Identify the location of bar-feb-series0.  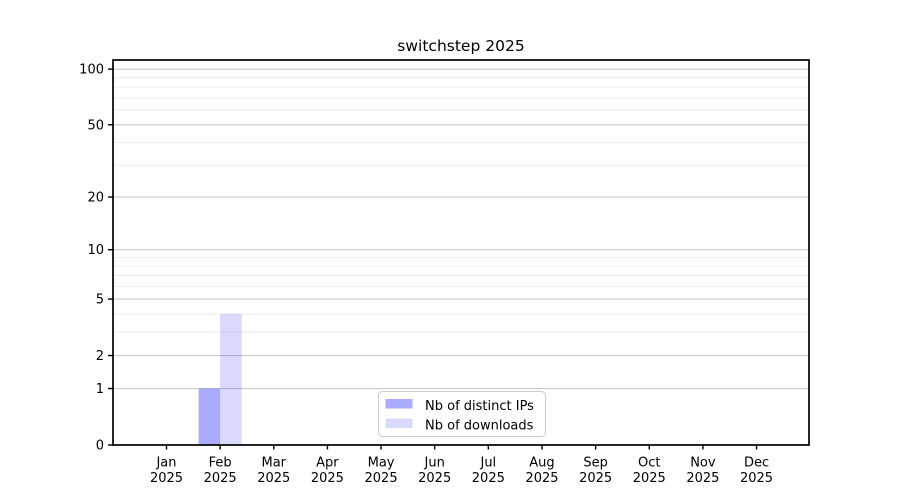
(209, 416).